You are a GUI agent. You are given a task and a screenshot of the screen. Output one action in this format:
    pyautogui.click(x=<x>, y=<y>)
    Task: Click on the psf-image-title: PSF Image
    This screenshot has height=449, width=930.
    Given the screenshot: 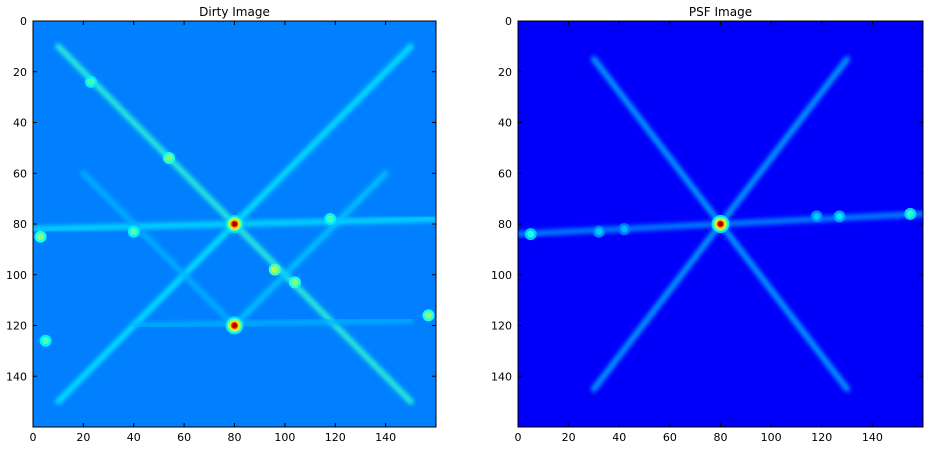 What is the action you would take?
    pyautogui.click(x=720, y=12)
    